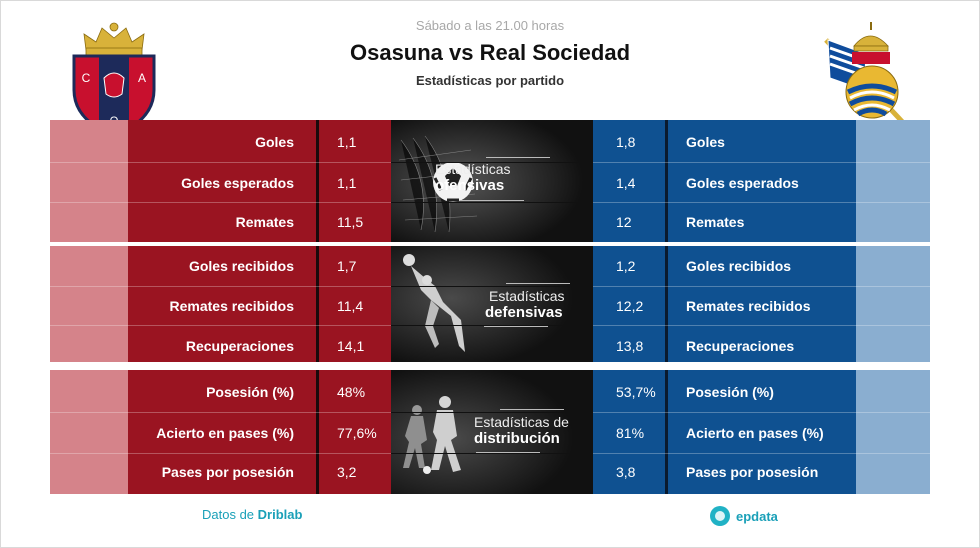  I want to click on away-stat-label: Remates, so click(715, 222).